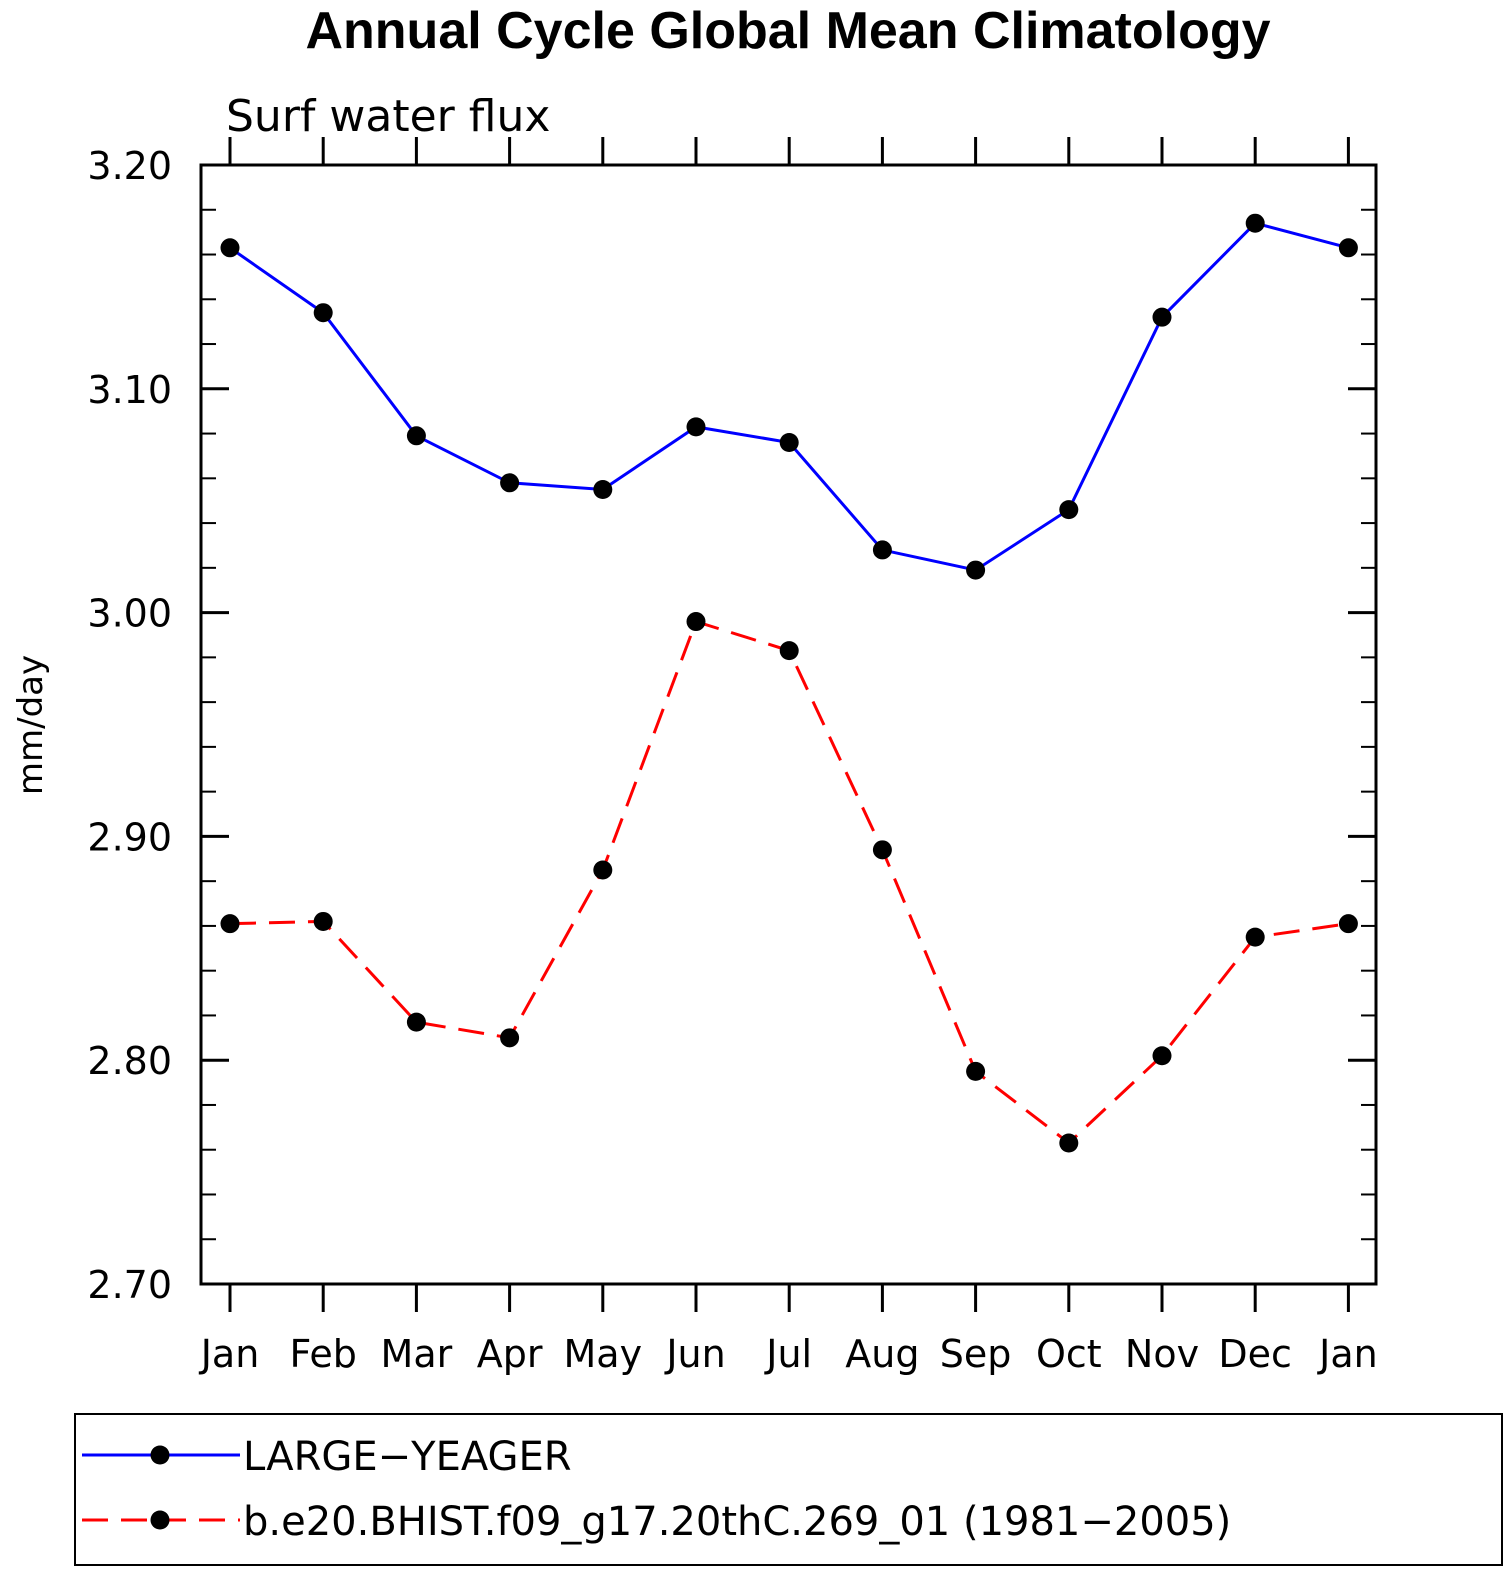  What do you see at coordinates (129, 837) in the screenshot?
I see `y-tick-label: 2.90` at bounding box center [129, 837].